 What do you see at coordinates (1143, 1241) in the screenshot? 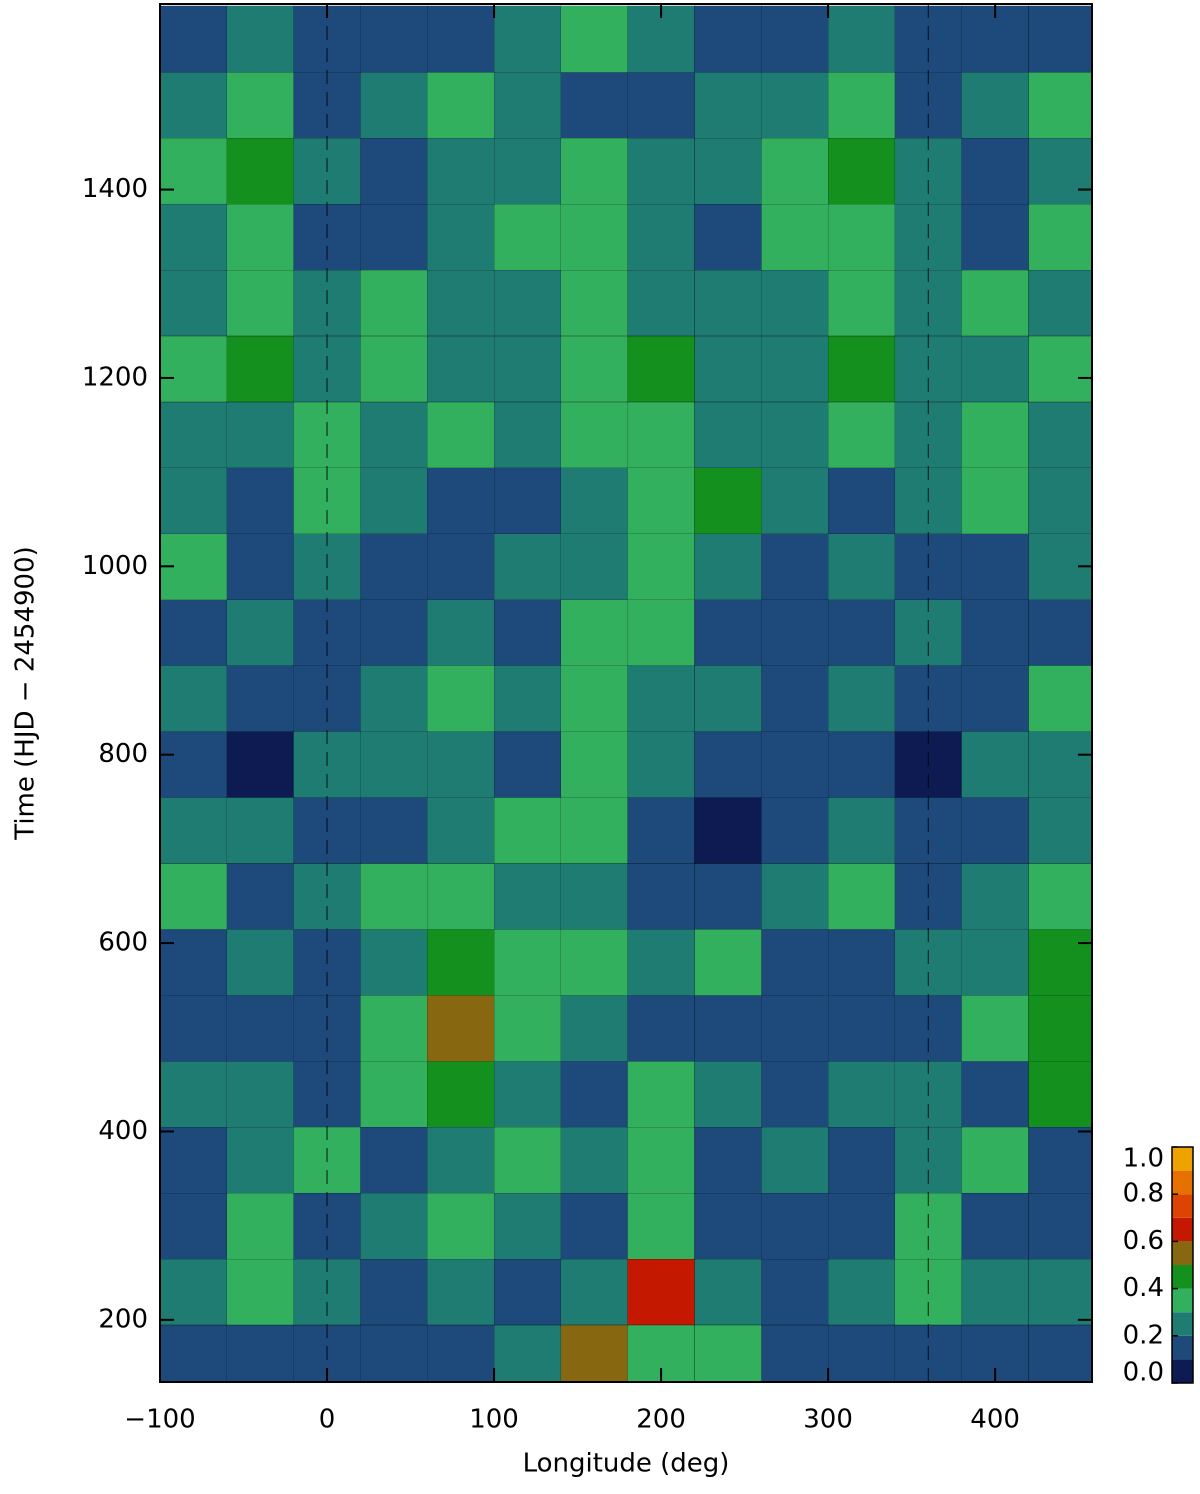
I see `colorbar-tick-label: 0.6` at bounding box center [1143, 1241].